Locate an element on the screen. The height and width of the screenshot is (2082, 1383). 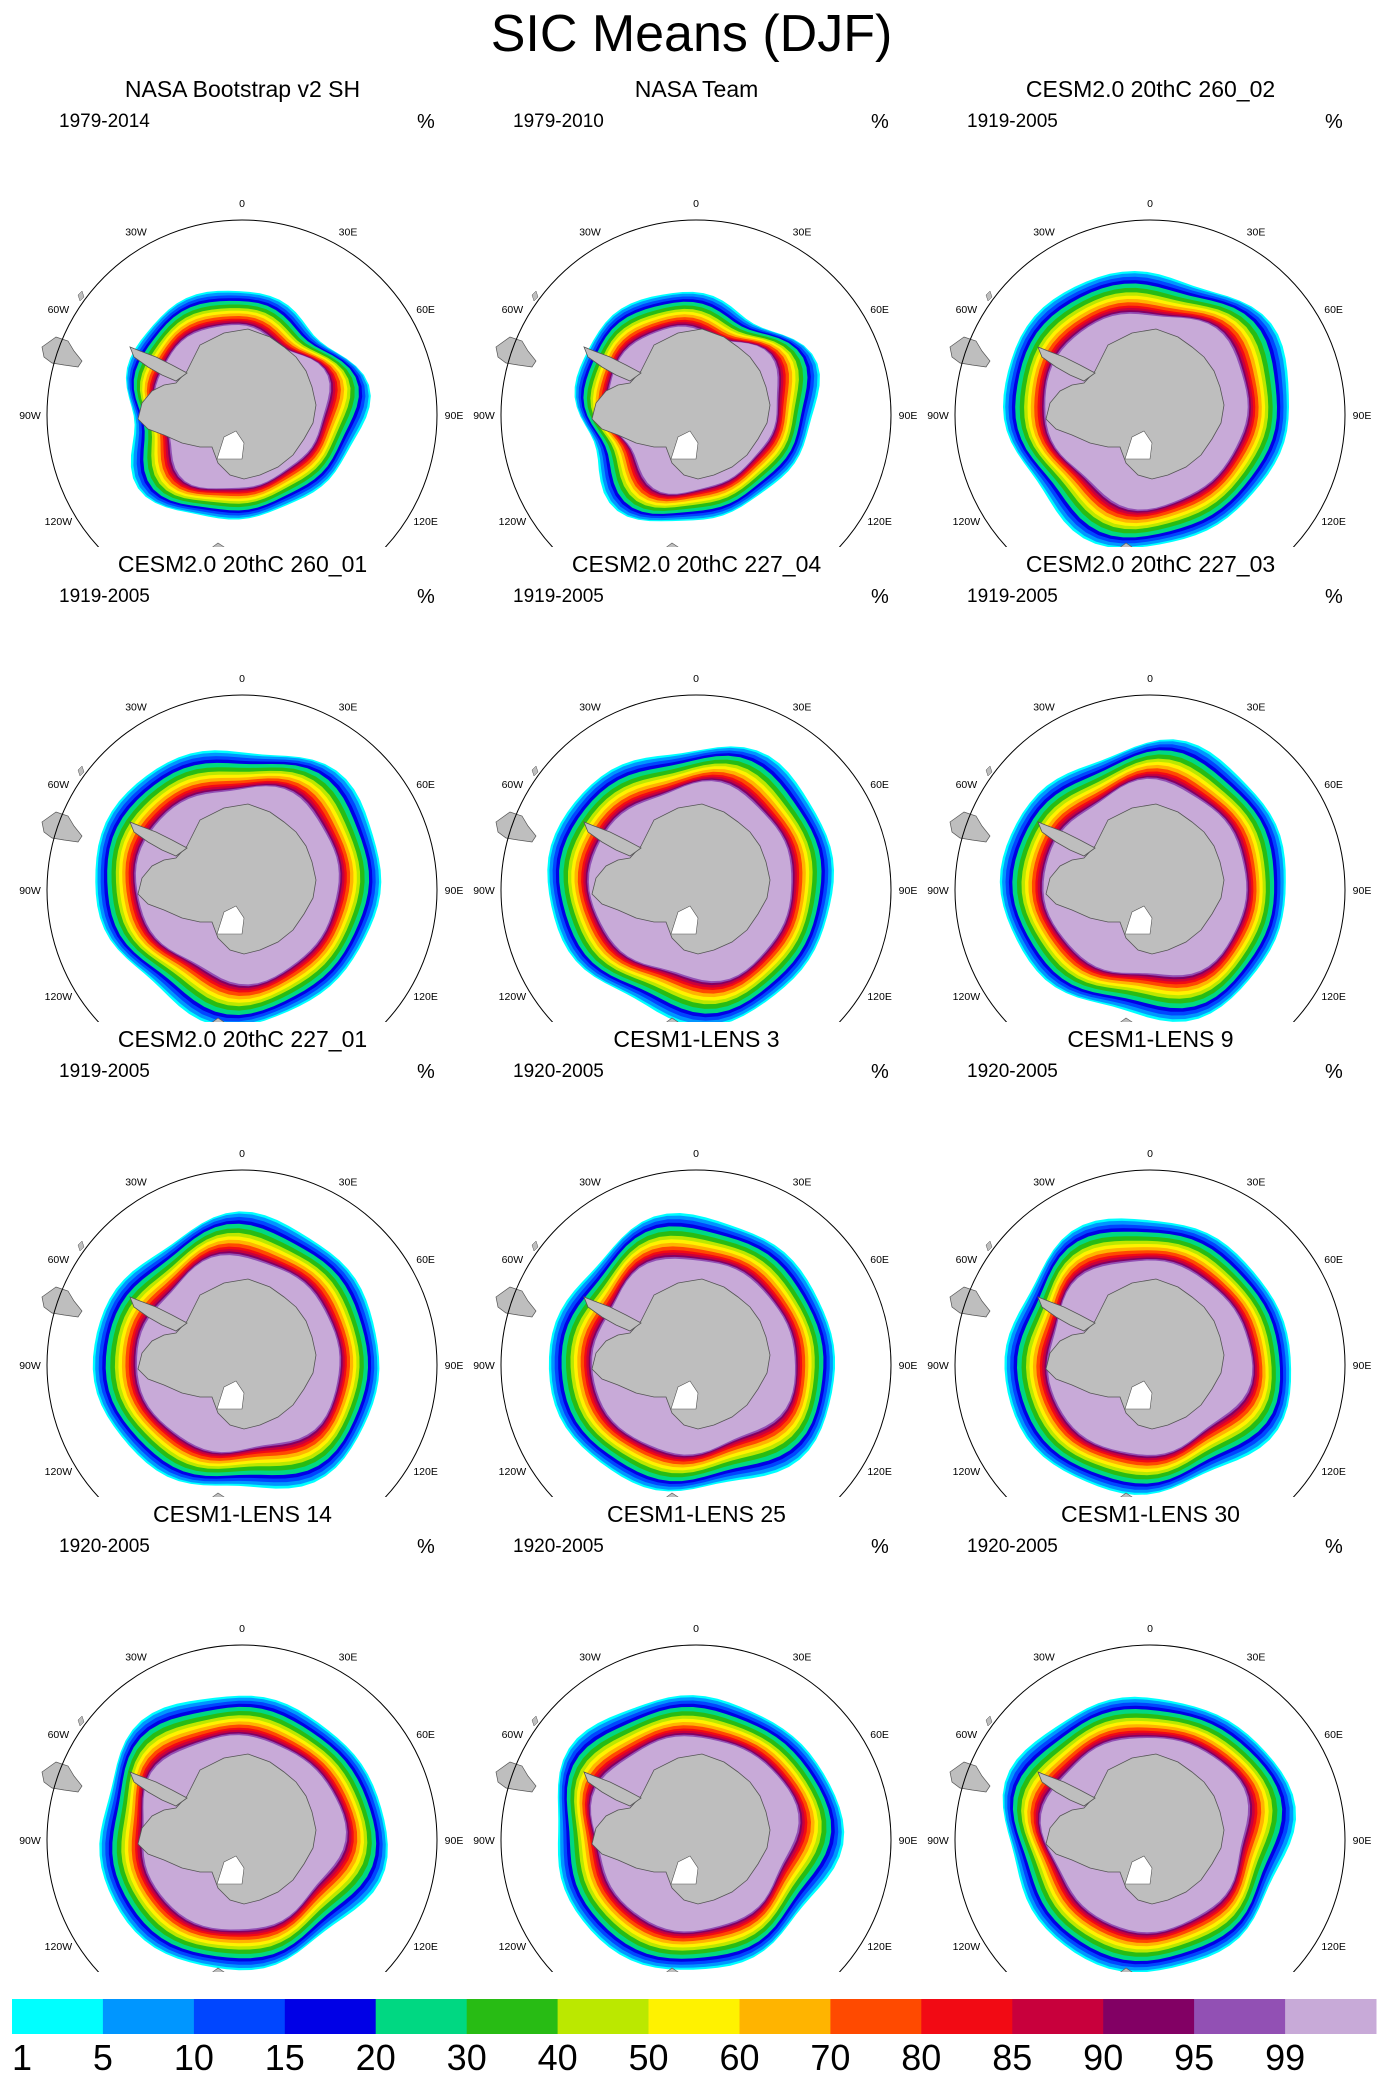
panel-title: CESM2.0 20thC 227_04 is located at coordinates (696, 564).